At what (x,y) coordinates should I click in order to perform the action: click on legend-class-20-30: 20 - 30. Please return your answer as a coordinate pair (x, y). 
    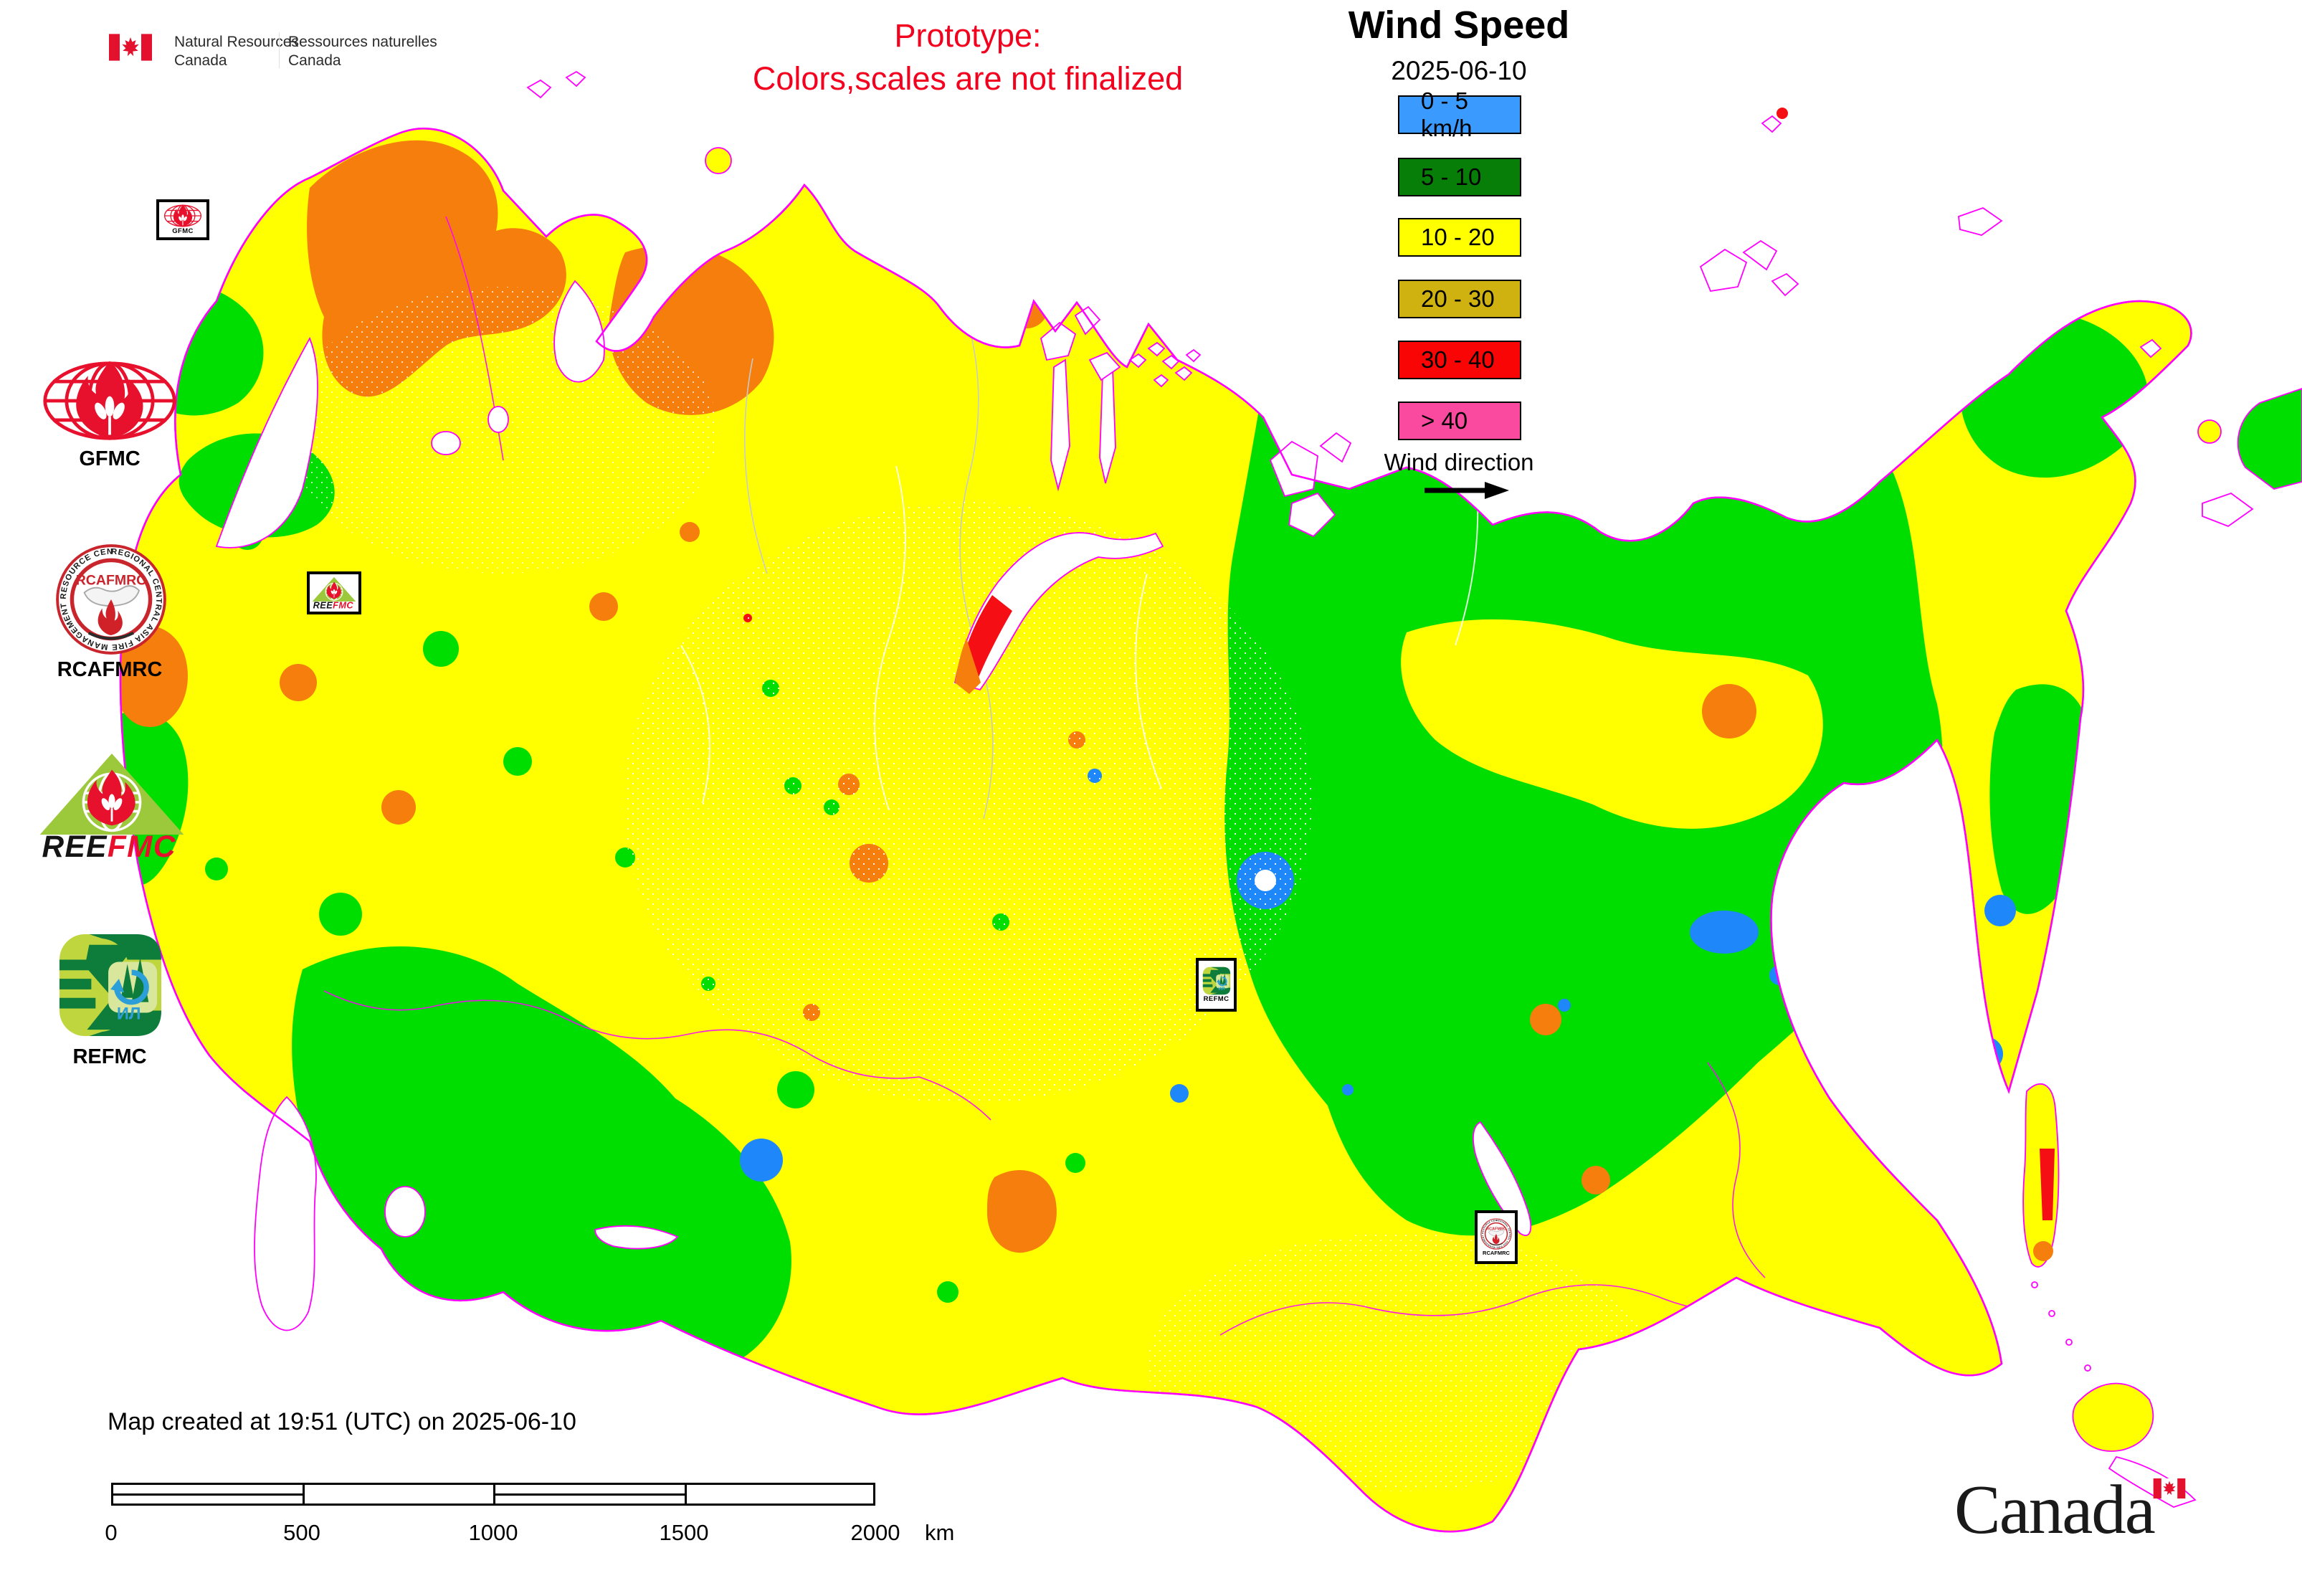
    Looking at the image, I should click on (1460, 299).